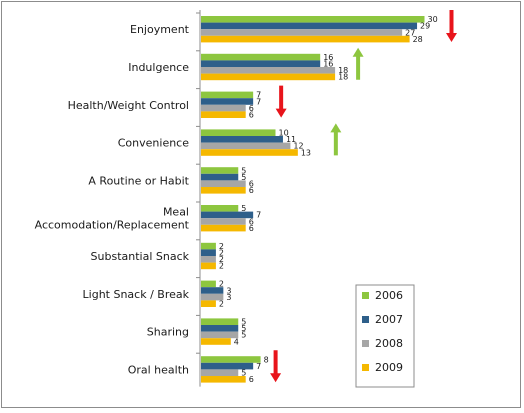 This screenshot has height=413, width=524. What do you see at coordinates (433, 19) in the screenshot?
I see `value-label: 30` at bounding box center [433, 19].